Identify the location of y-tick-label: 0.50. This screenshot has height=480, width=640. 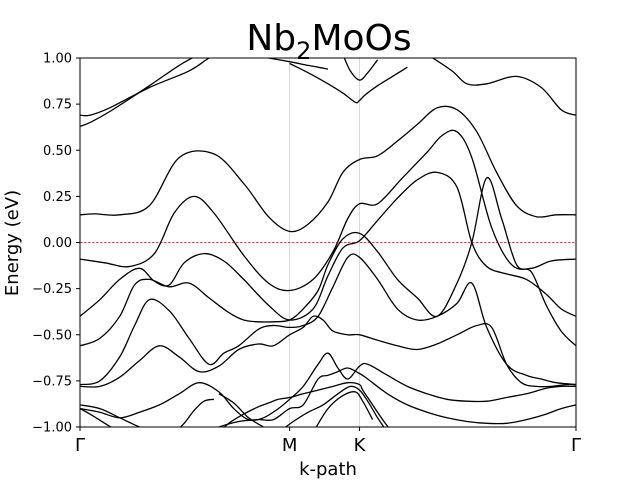
(57, 151).